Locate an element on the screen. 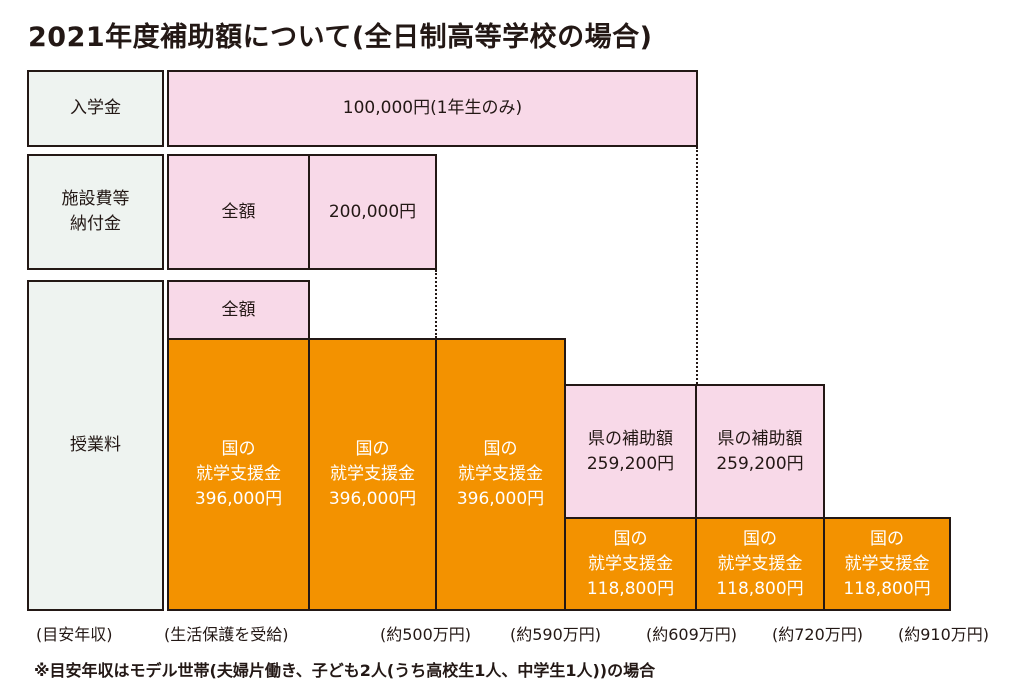  tuition-national-small-cell-3: 国の 就学支援金 118,800円 is located at coordinates (887, 564).